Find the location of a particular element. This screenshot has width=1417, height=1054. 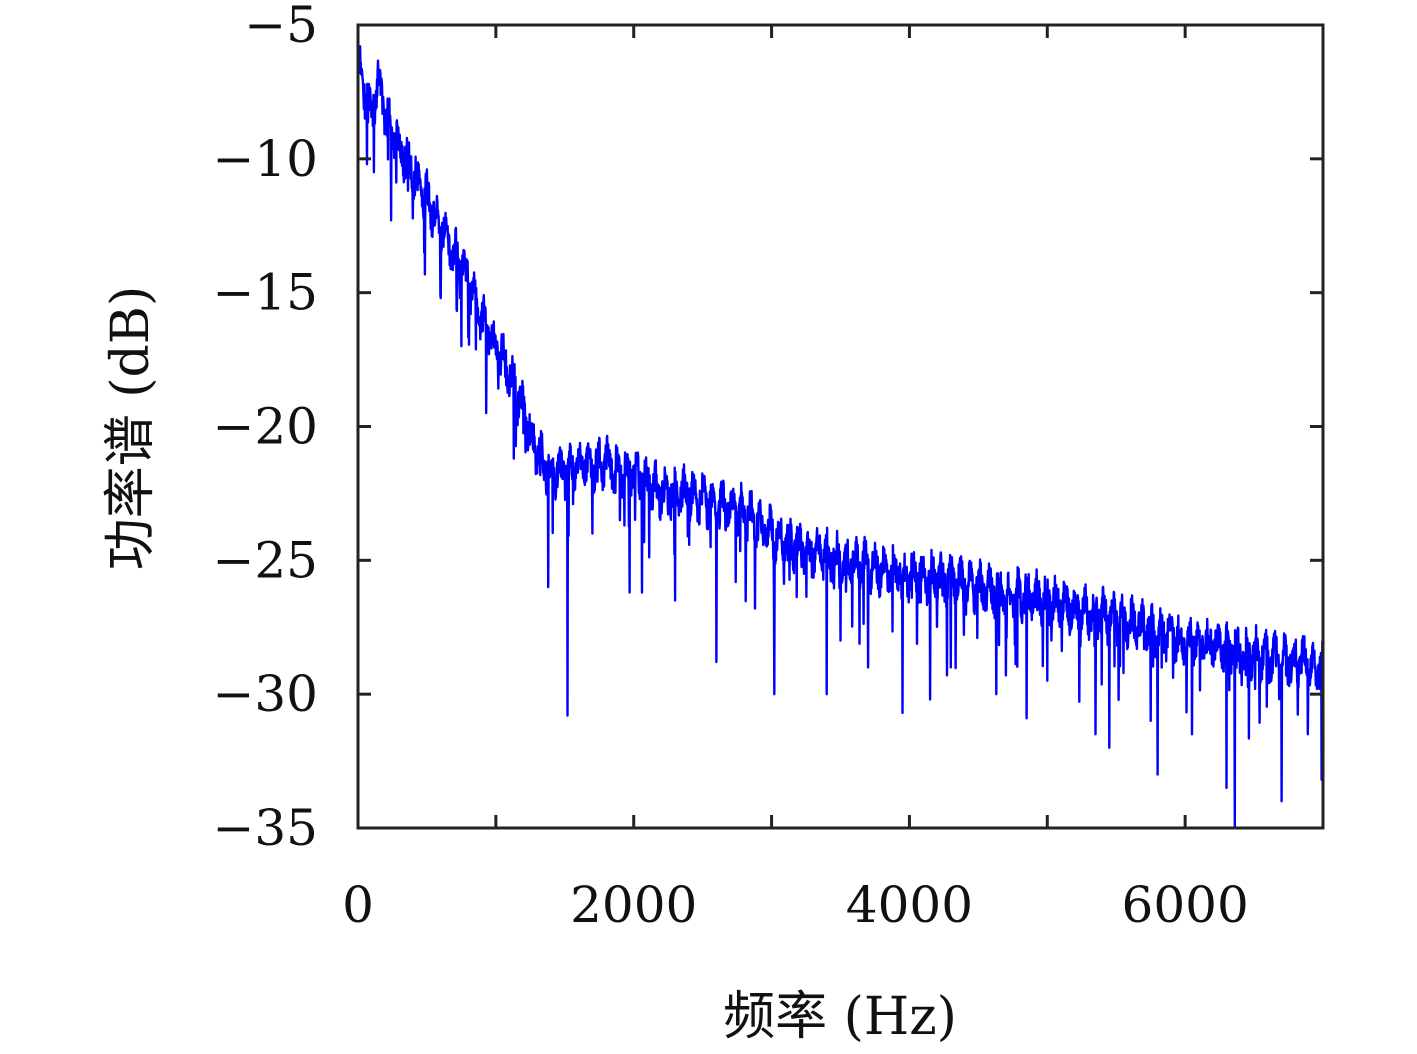

x-tick-label-3: 6000 is located at coordinates (1185, 905).